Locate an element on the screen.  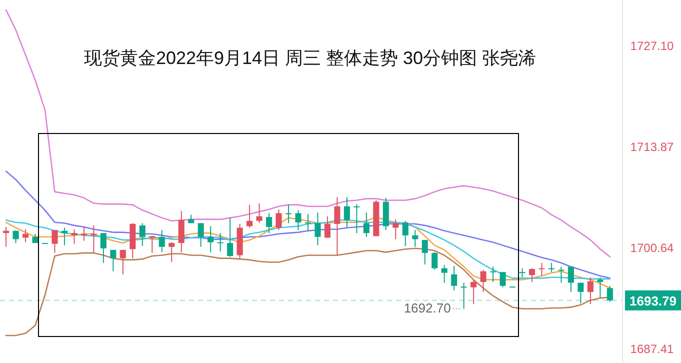
y-tick-label: 1727.10 is located at coordinates (652, 45).